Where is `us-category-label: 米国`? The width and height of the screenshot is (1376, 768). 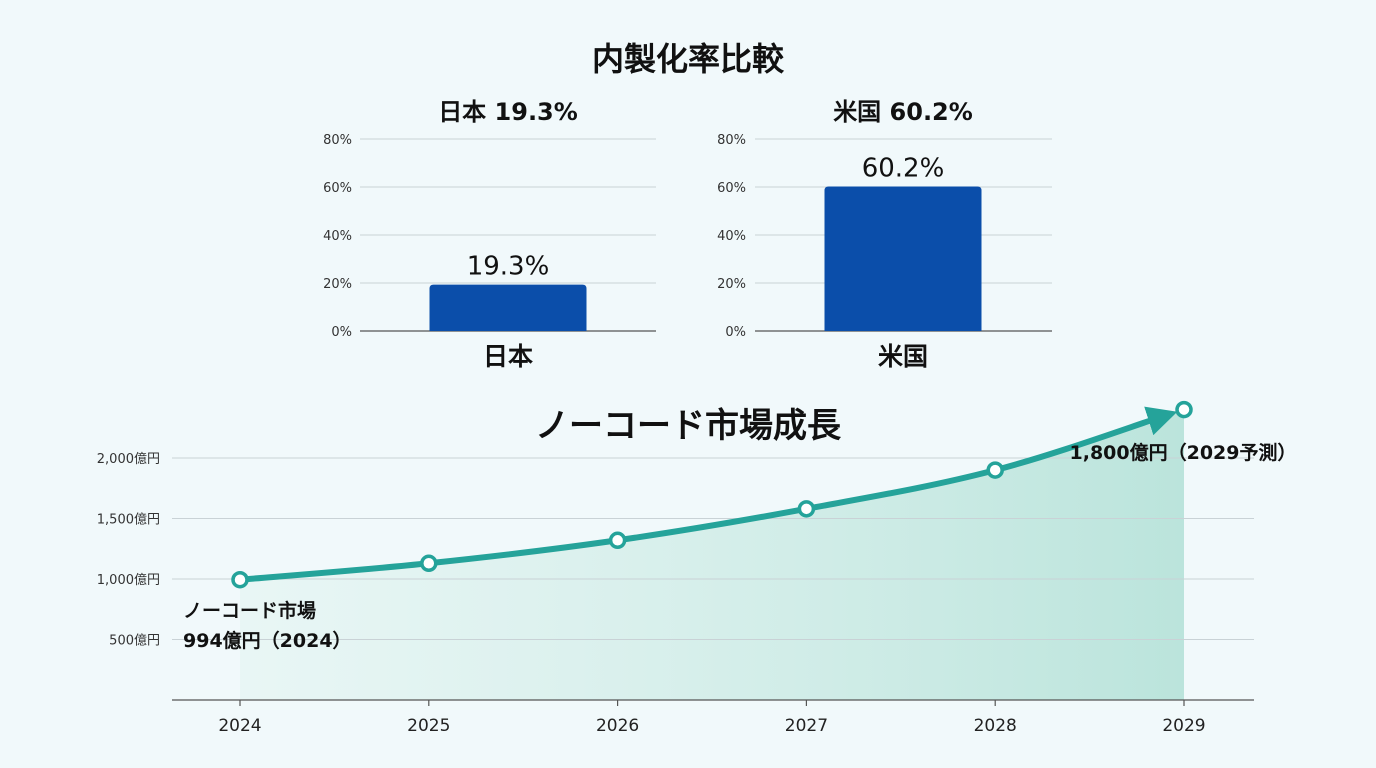 us-category-label: 米国 is located at coordinates (903, 356).